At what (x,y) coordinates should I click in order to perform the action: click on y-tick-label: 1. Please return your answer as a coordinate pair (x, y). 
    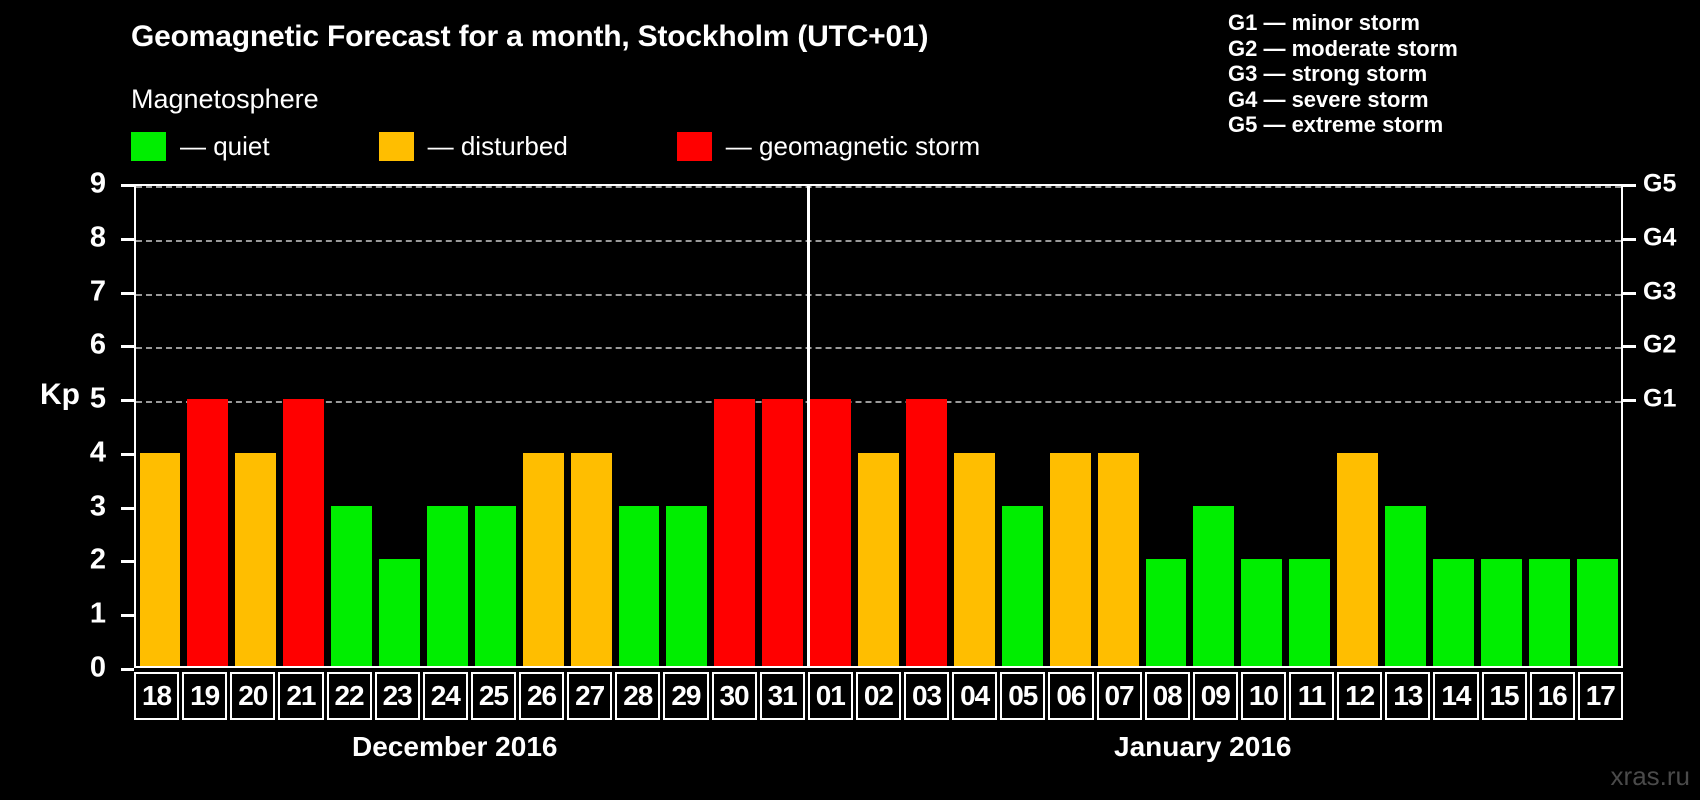
    Looking at the image, I should click on (97, 613).